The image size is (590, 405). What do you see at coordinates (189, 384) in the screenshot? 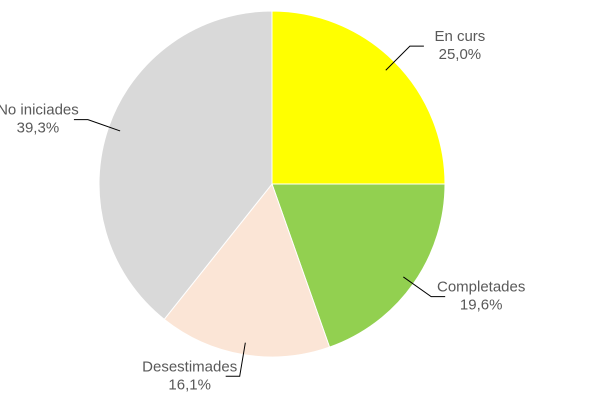
I see `slice-value-label: 16,1%` at bounding box center [189, 384].